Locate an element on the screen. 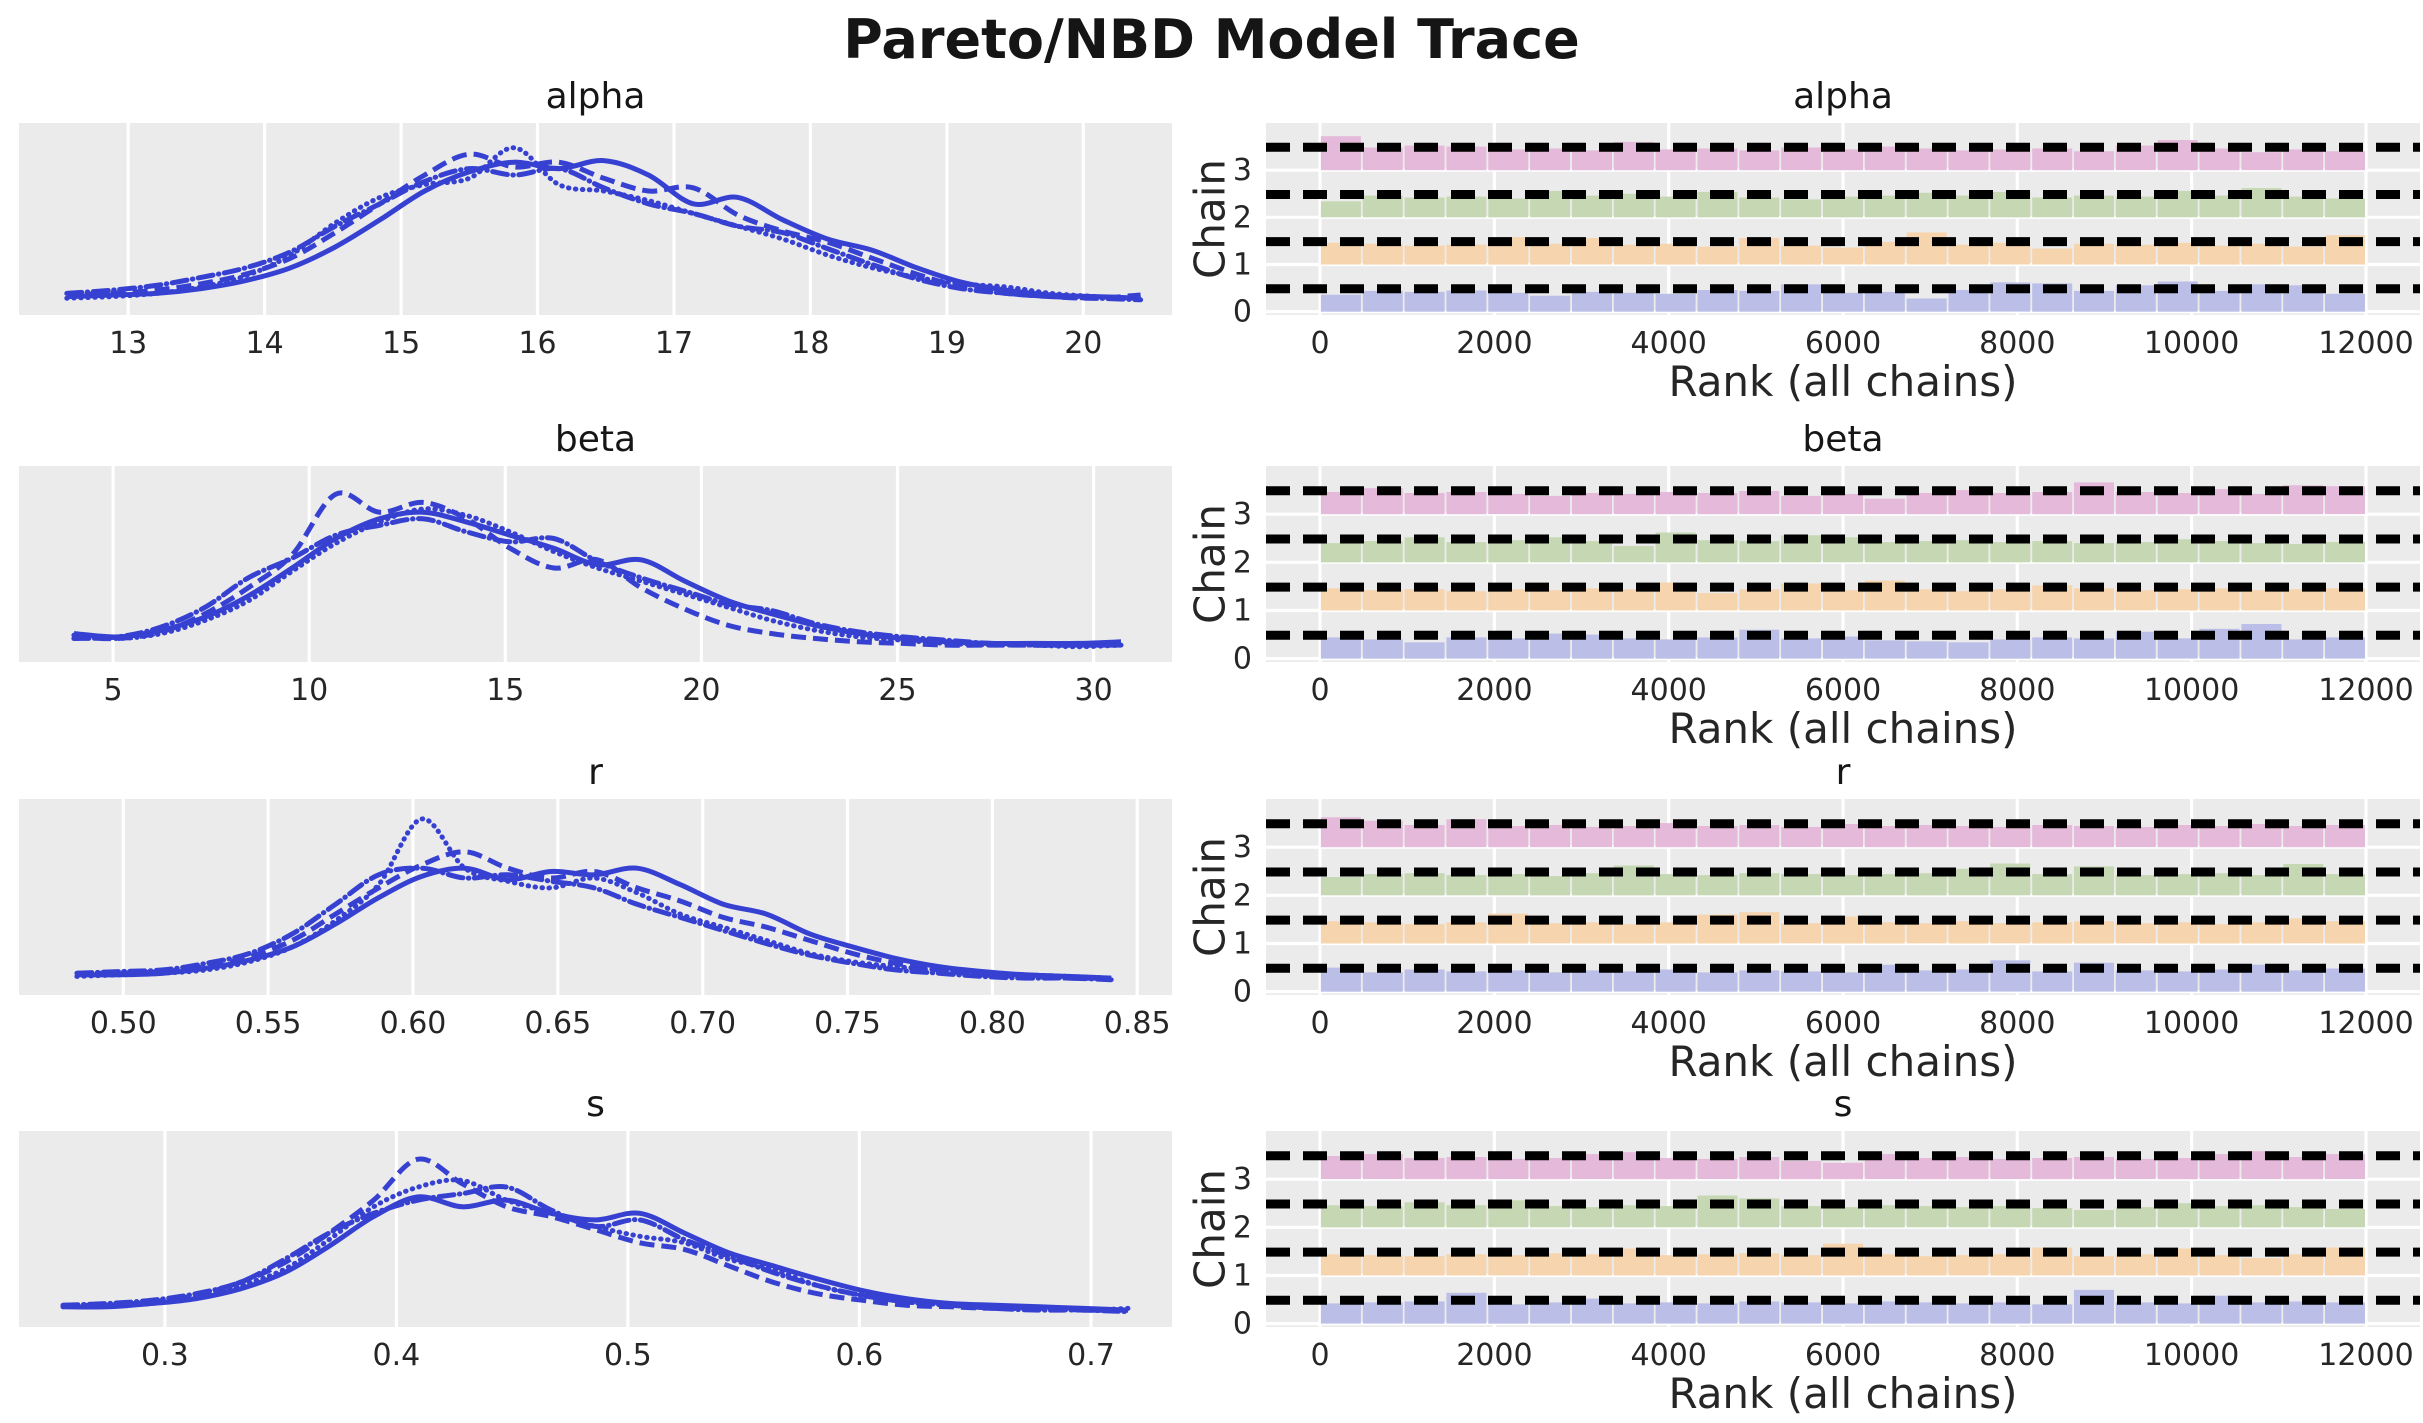 The image size is (2423, 1423). kde-plot-beta: 5 10 15 20 25 30 is located at coordinates (595, 587).